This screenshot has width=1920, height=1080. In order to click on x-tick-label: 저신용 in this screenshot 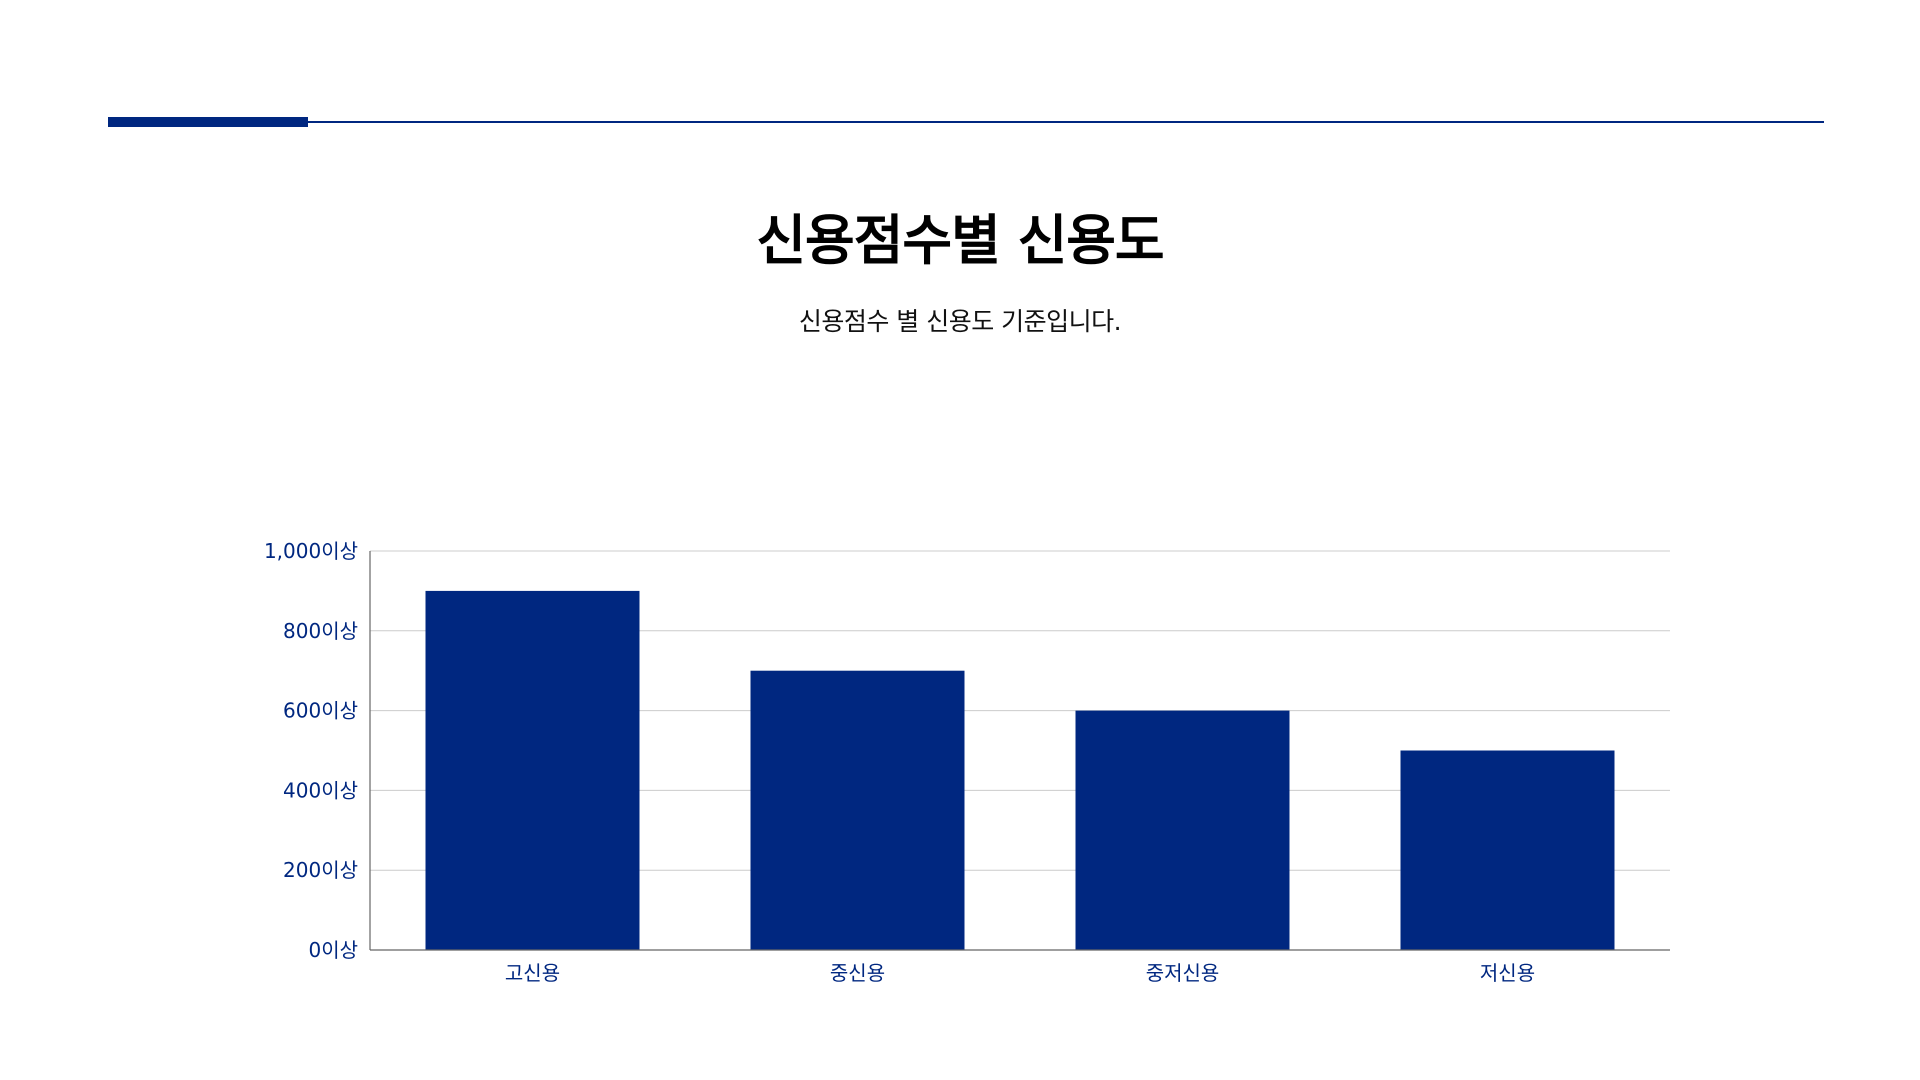, I will do `click(1507, 973)`.